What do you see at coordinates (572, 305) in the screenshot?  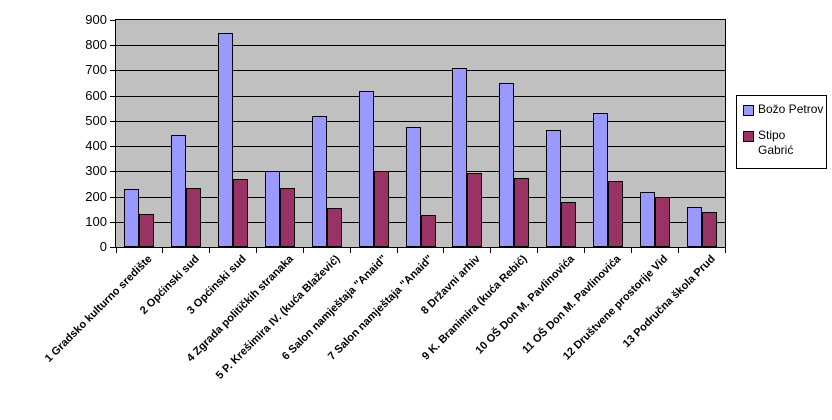 I see `x-axis-label-11: 11 OŠ Don M. Pavlinovića` at bounding box center [572, 305].